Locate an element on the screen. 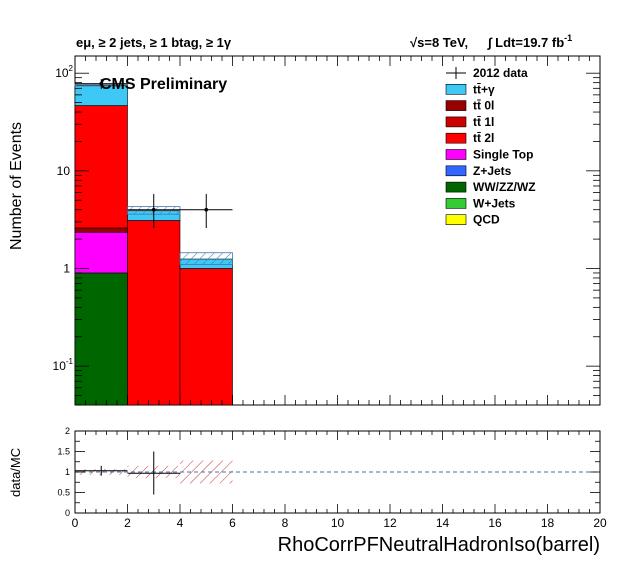  y-axis-title: Number of Events is located at coordinates (16, 186).